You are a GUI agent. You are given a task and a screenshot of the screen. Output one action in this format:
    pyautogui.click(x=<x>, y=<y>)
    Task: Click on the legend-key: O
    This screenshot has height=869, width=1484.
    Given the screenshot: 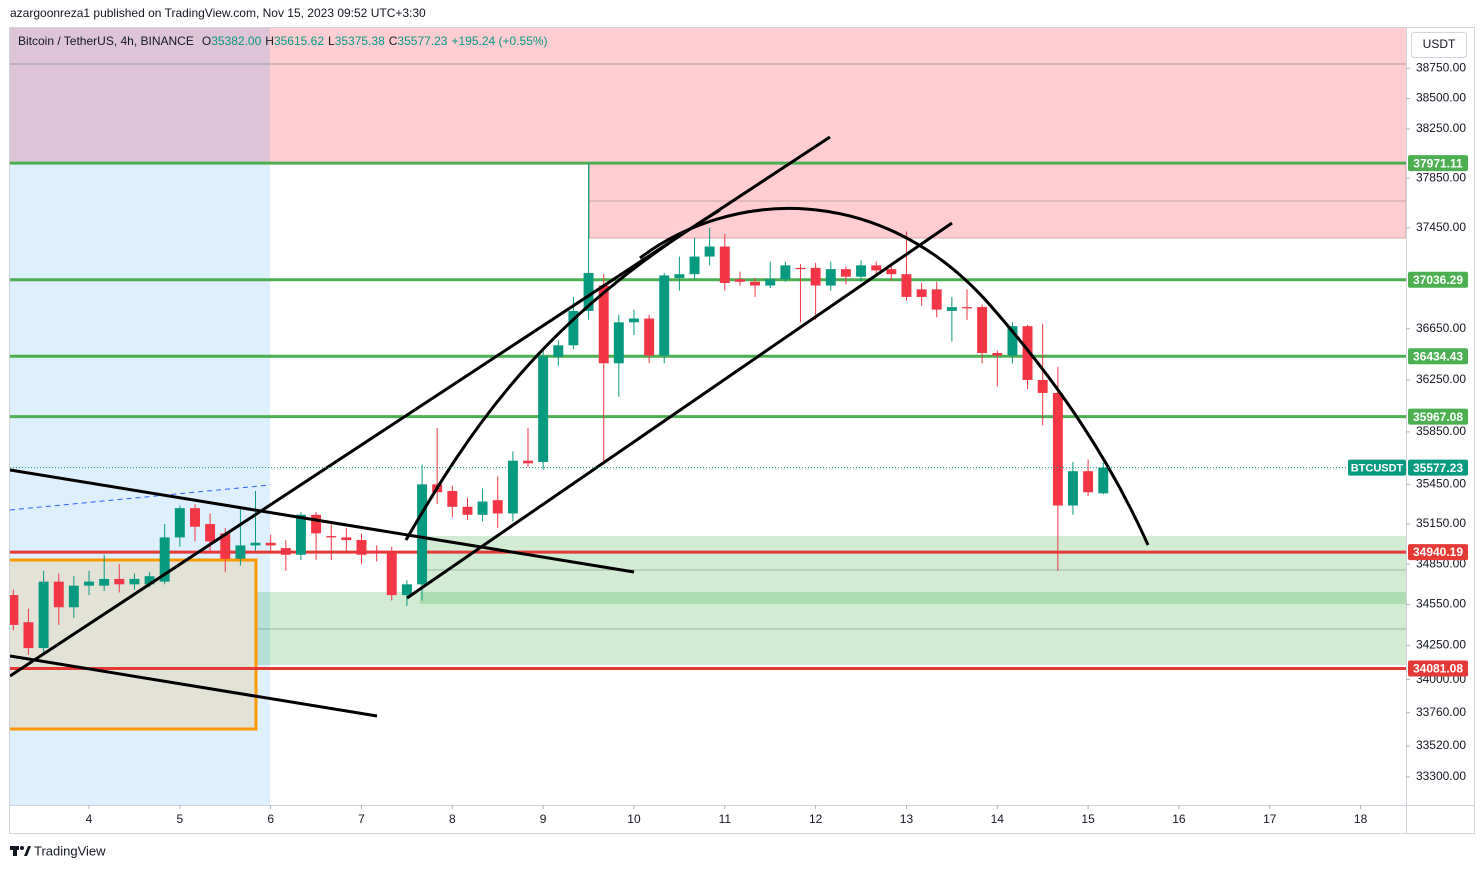 What is the action you would take?
    pyautogui.click(x=206, y=41)
    